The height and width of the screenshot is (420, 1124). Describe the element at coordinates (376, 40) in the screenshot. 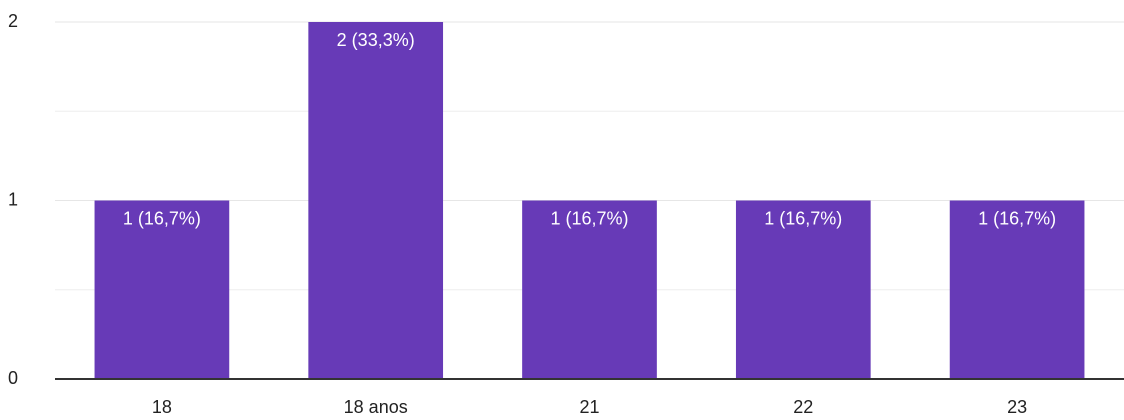

I see `value-label: 2 (33,3%)` at that location.